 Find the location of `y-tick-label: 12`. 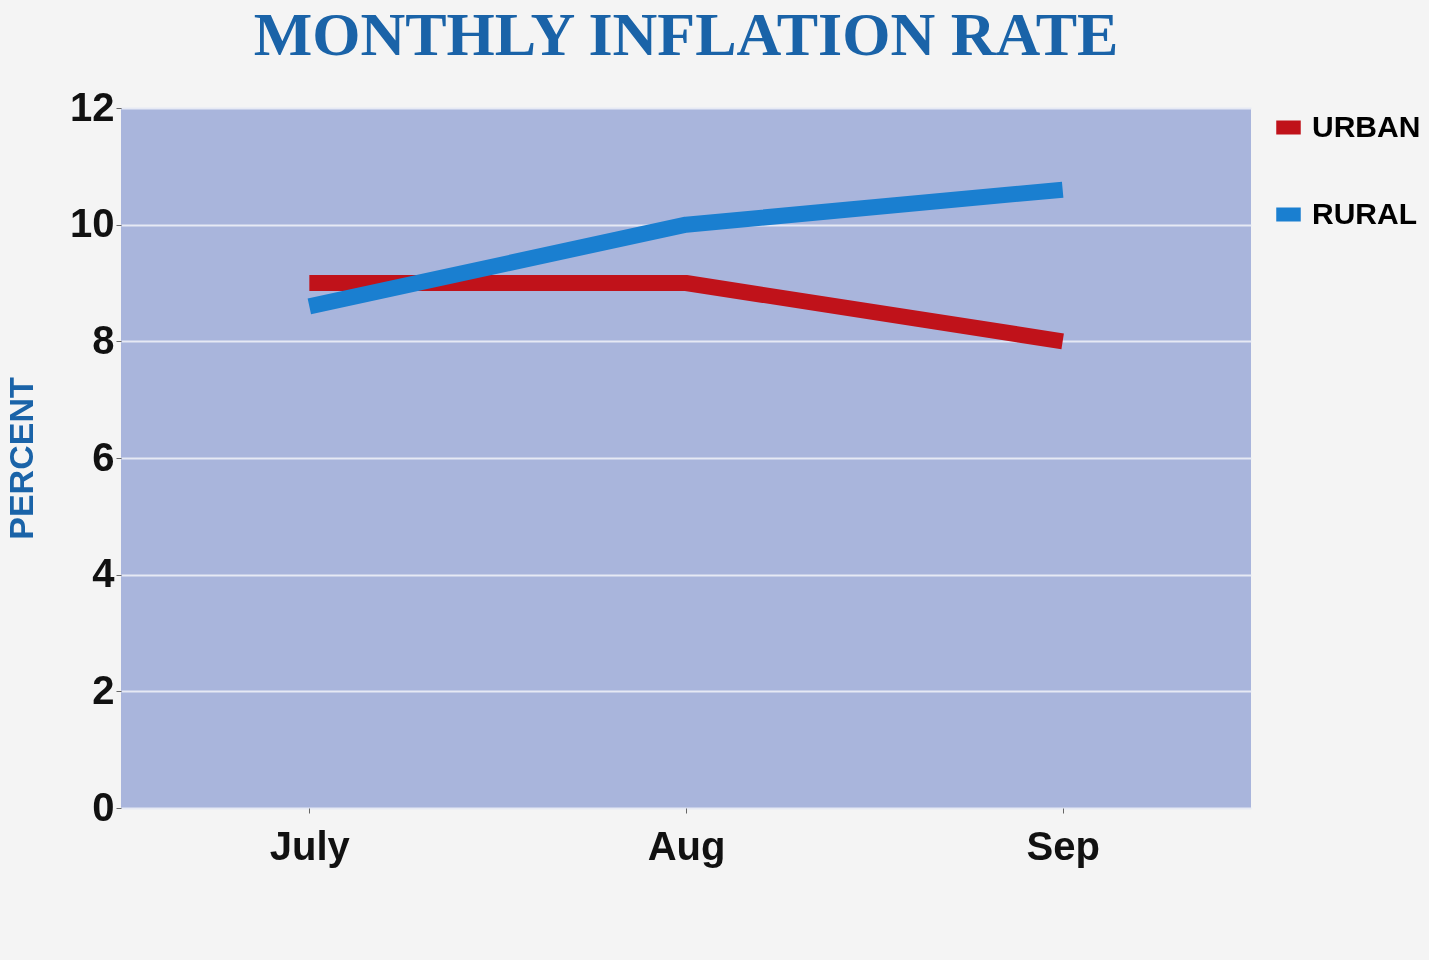

y-tick-label: 12 is located at coordinates (92, 106).